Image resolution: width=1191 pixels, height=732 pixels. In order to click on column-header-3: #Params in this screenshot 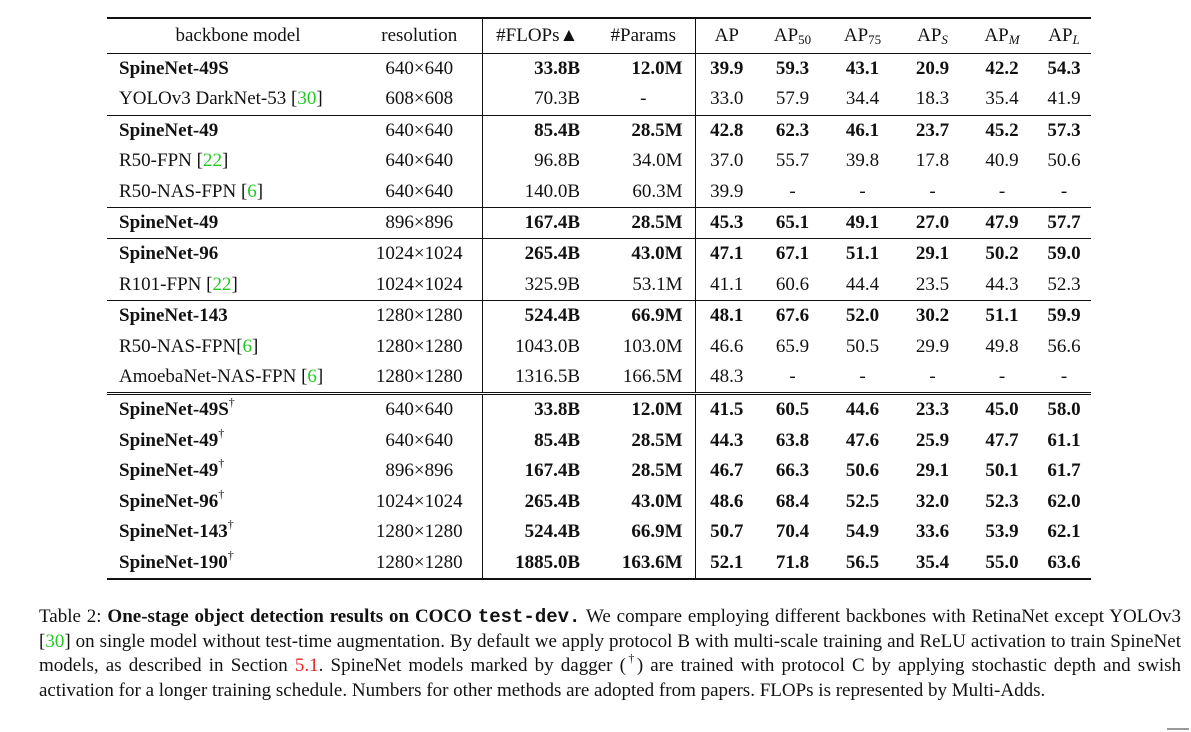, I will do `click(643, 35)`.